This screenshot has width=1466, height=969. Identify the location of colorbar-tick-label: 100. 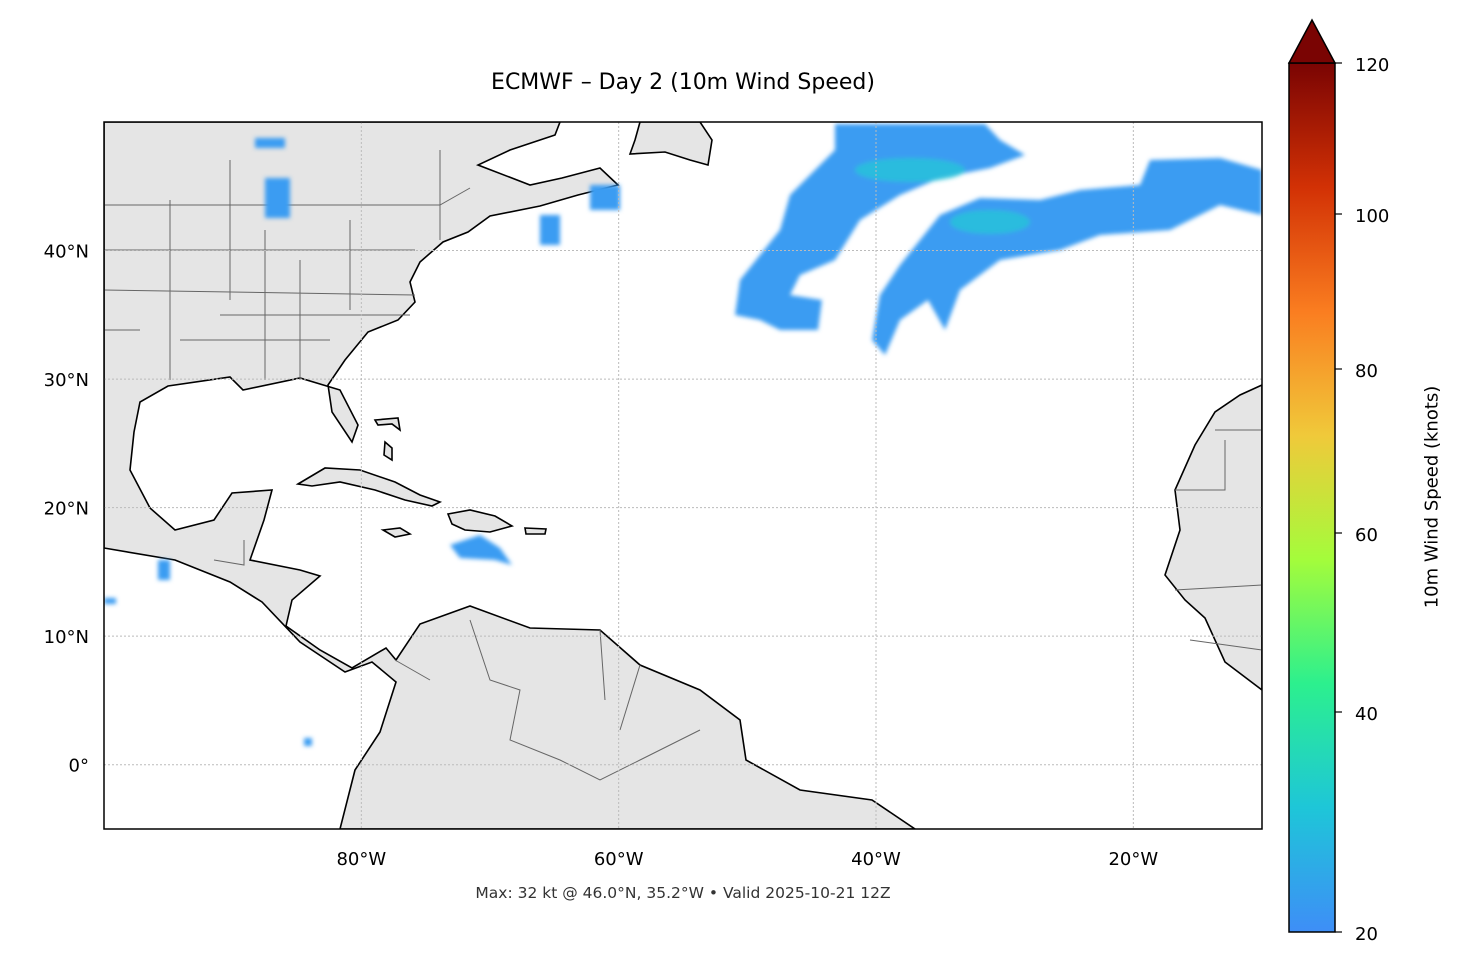
(1372, 216).